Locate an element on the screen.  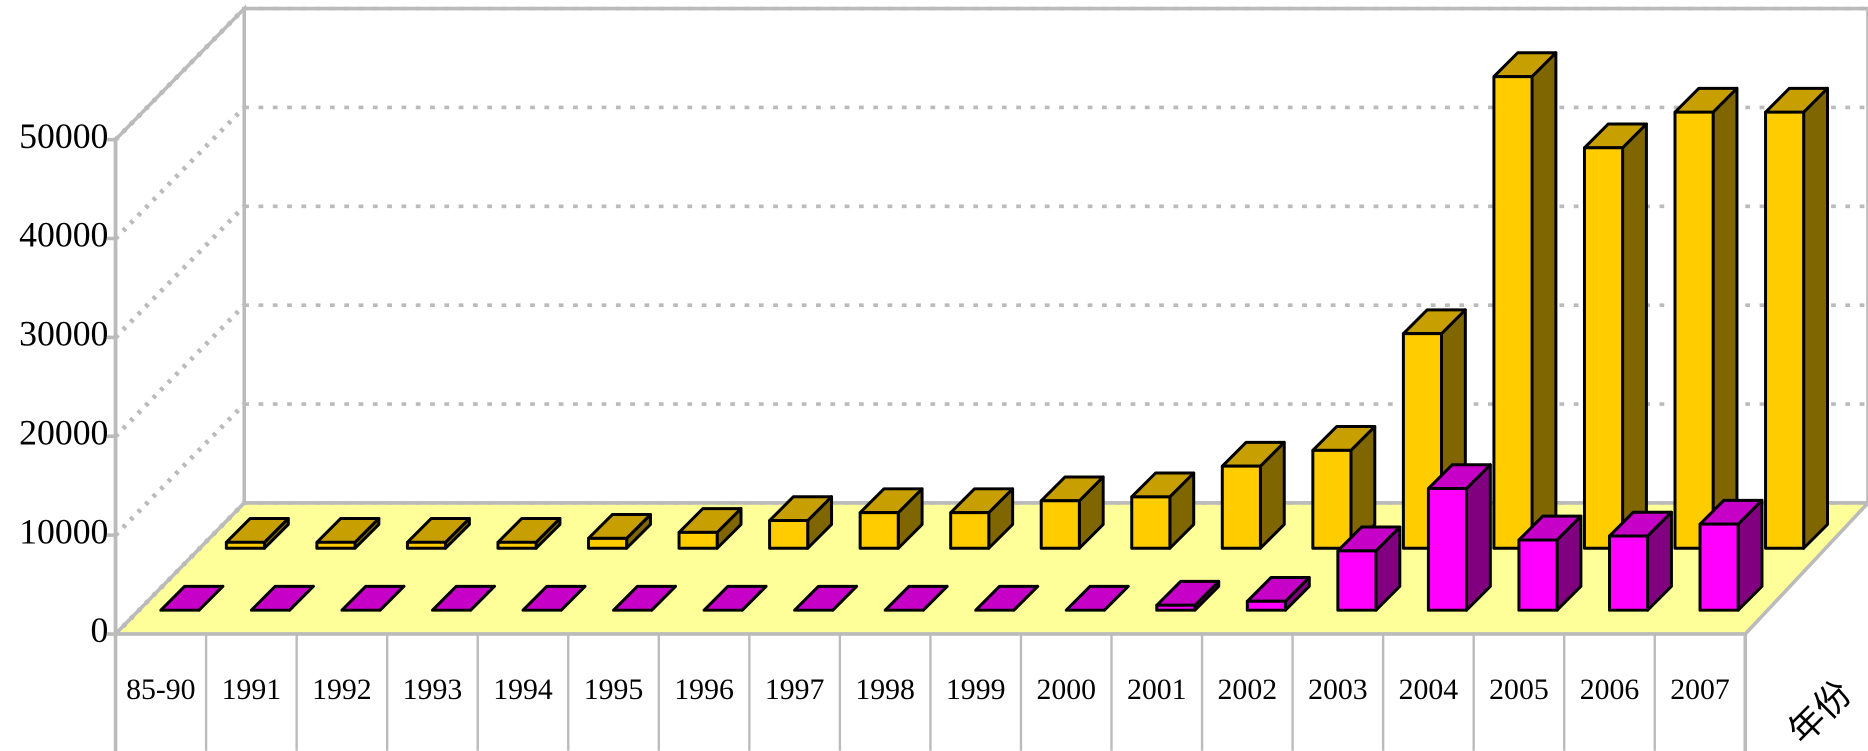
x-tick-label: 1995 is located at coordinates (614, 689).